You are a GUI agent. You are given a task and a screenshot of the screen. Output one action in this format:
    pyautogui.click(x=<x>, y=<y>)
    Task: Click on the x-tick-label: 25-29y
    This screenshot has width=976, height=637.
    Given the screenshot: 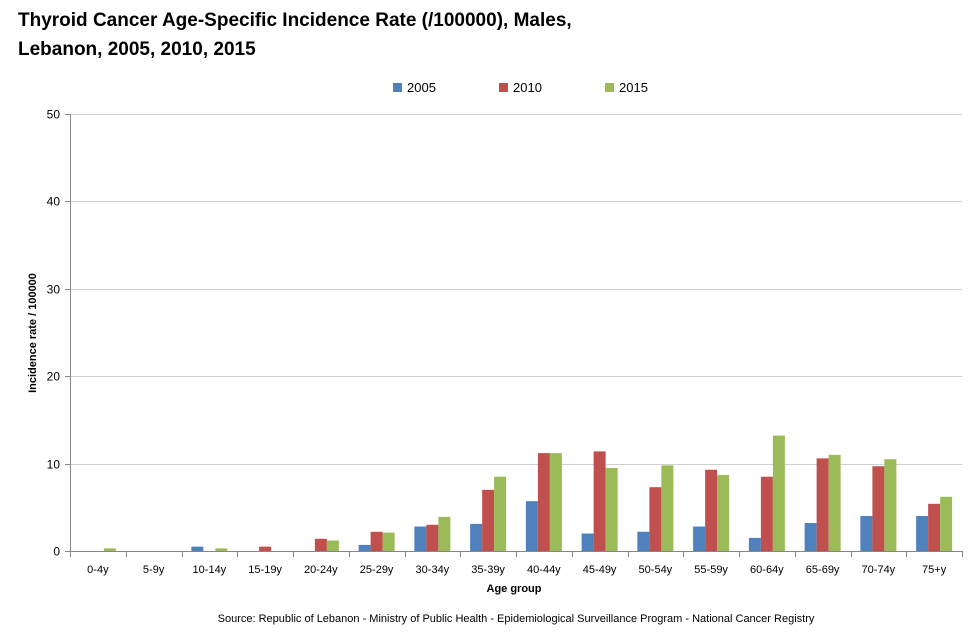 What is the action you would take?
    pyautogui.click(x=377, y=570)
    